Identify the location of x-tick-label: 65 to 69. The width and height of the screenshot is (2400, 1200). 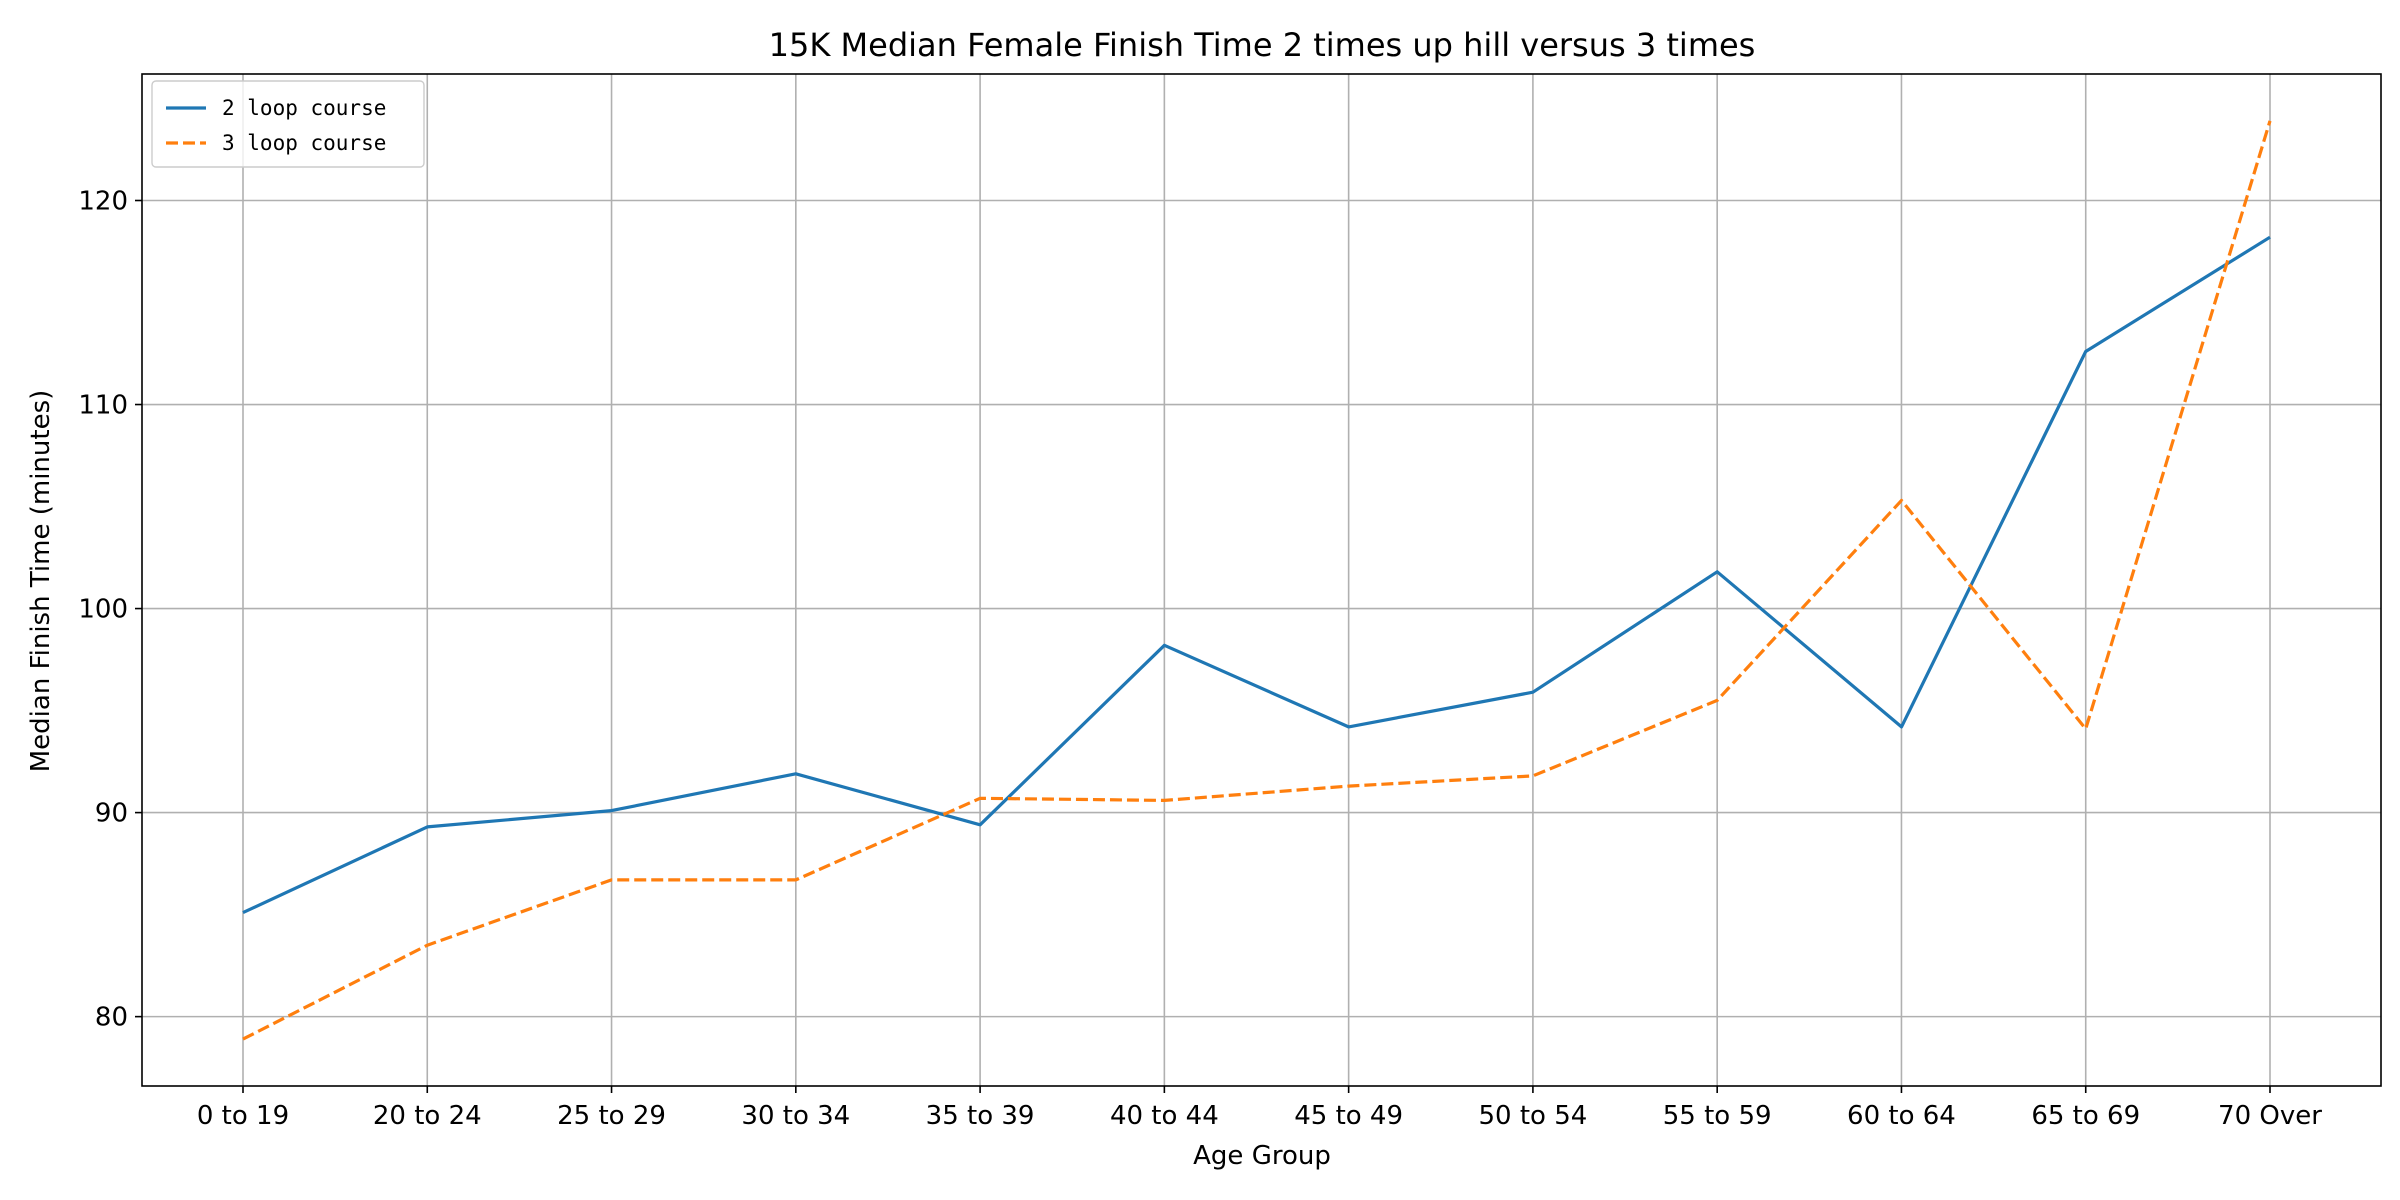
(2085, 1116).